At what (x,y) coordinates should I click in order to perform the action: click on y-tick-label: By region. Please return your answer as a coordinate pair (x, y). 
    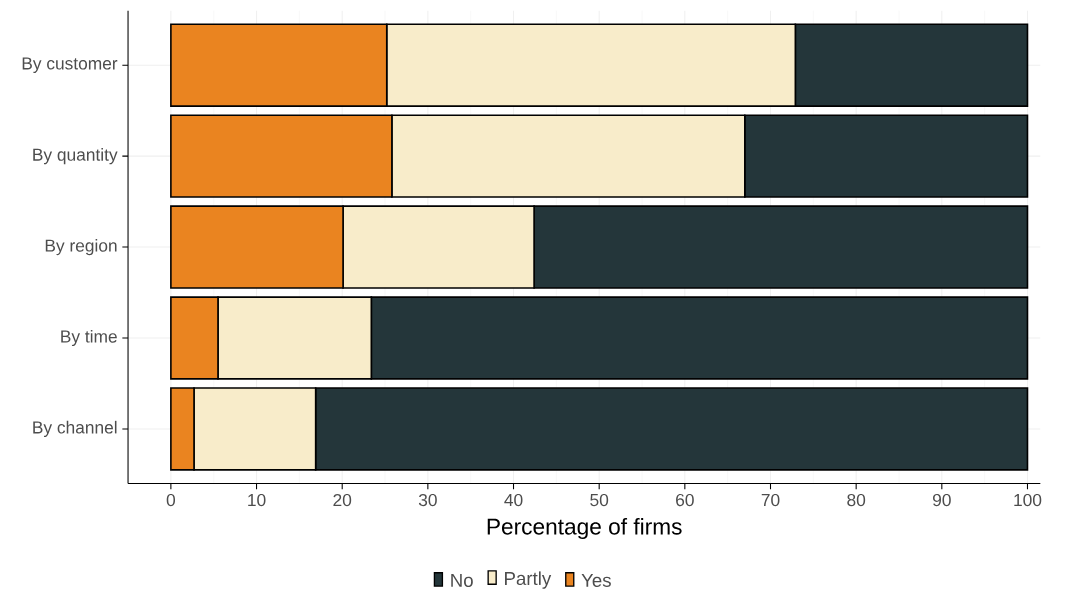
    Looking at the image, I should click on (81, 247).